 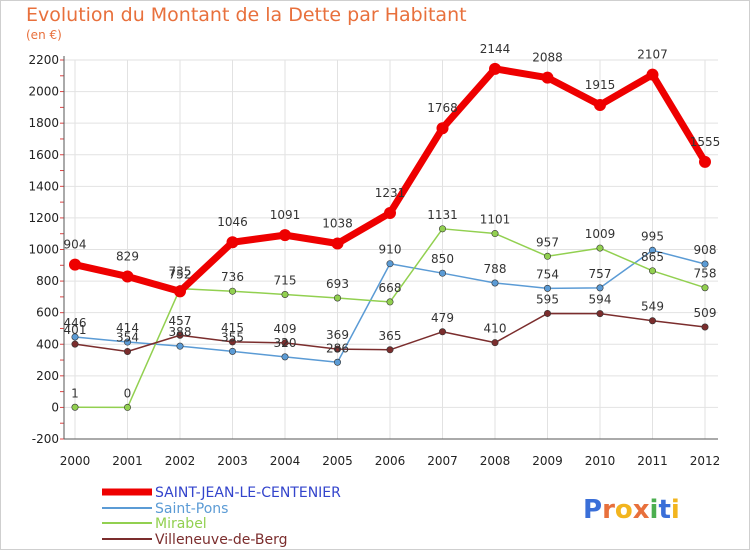 What do you see at coordinates (600, 234) in the screenshot?
I see `data-label: 1009` at bounding box center [600, 234].